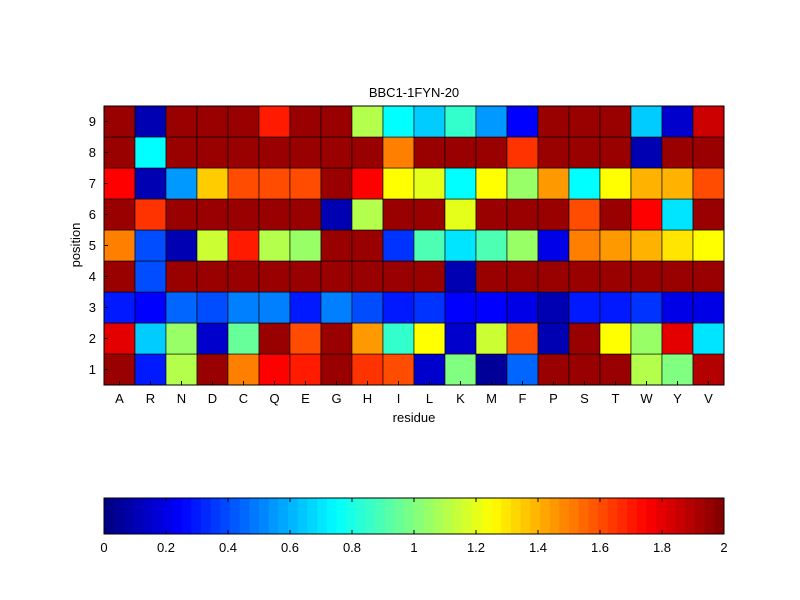 The height and width of the screenshot is (600, 800). I want to click on x-tick-label: E, so click(305, 398).